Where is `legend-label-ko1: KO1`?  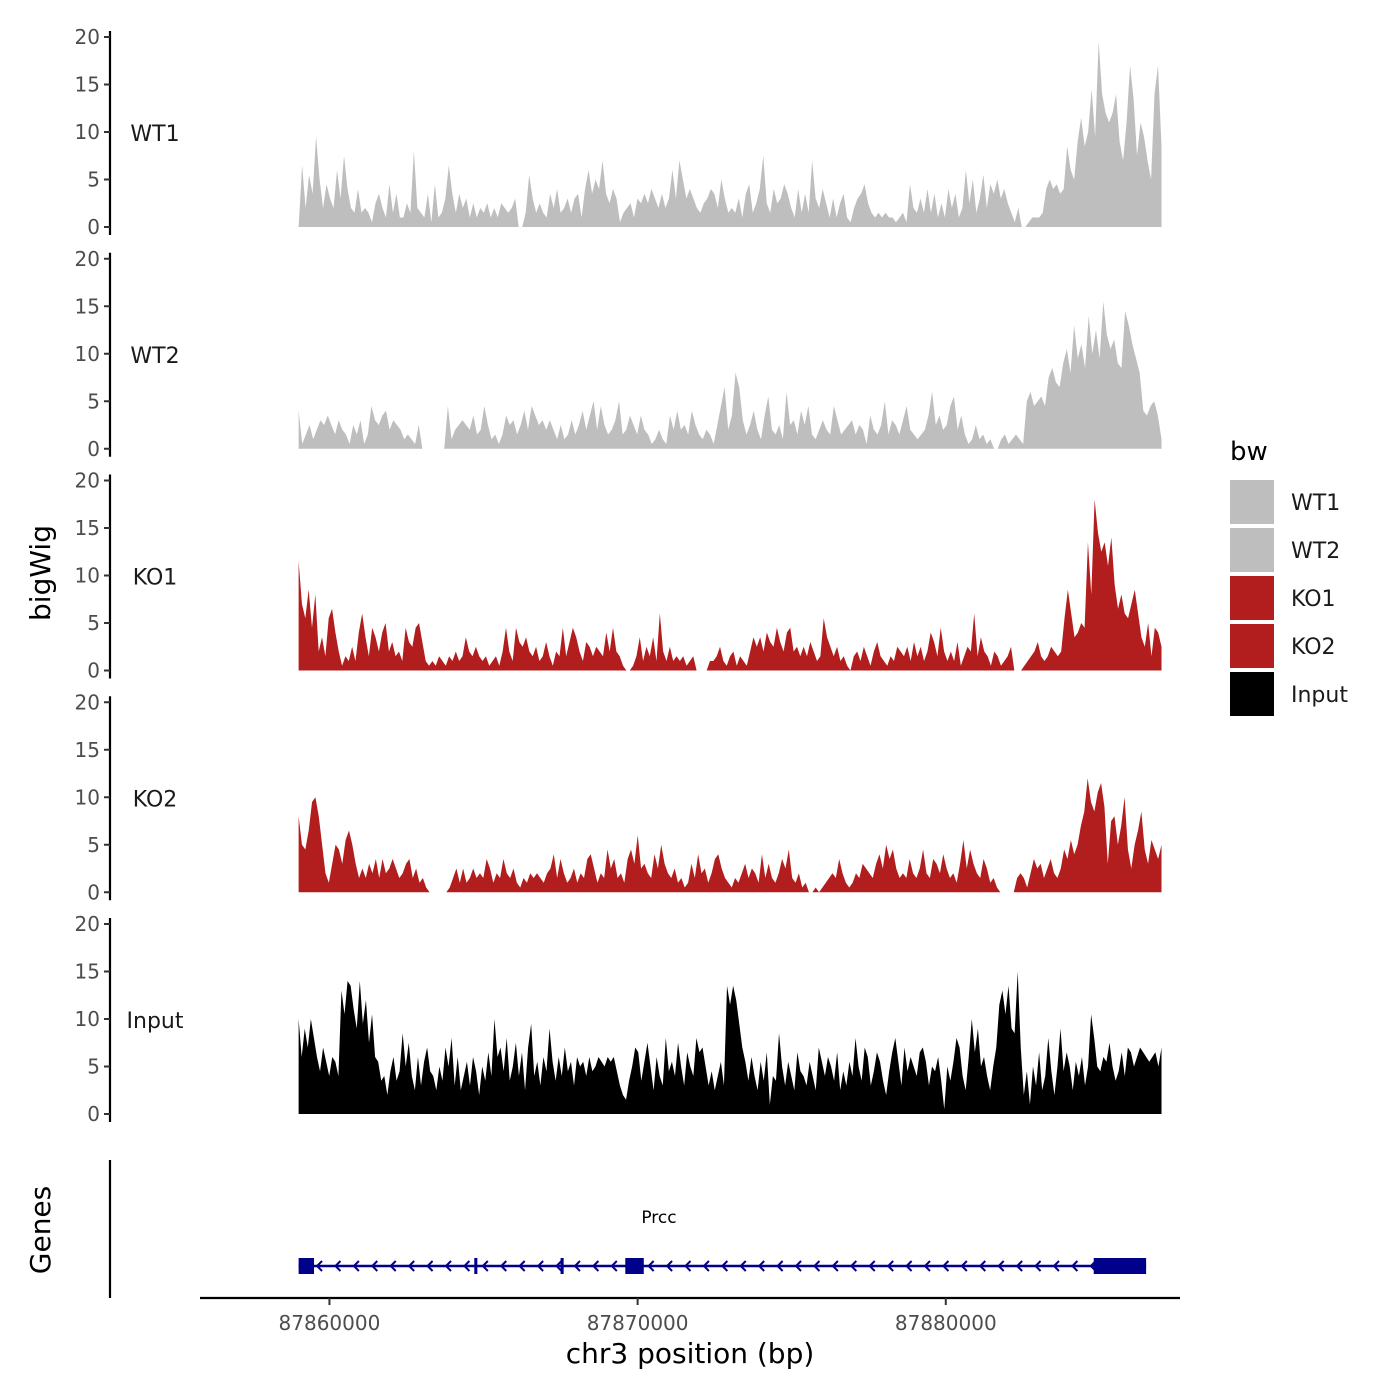 legend-label-ko1: KO1 is located at coordinates (1313, 599).